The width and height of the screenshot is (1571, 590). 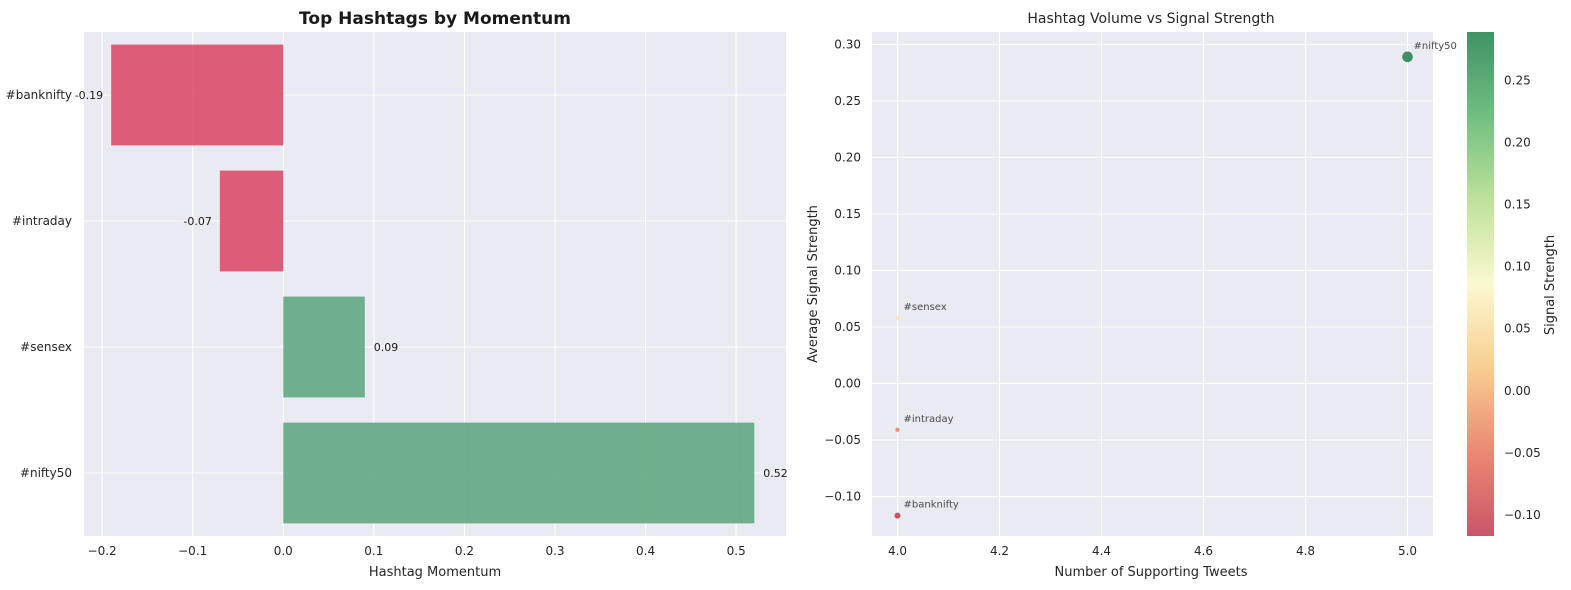 I want to click on scatter-x-tick-1: 4.2, so click(x=999, y=551).